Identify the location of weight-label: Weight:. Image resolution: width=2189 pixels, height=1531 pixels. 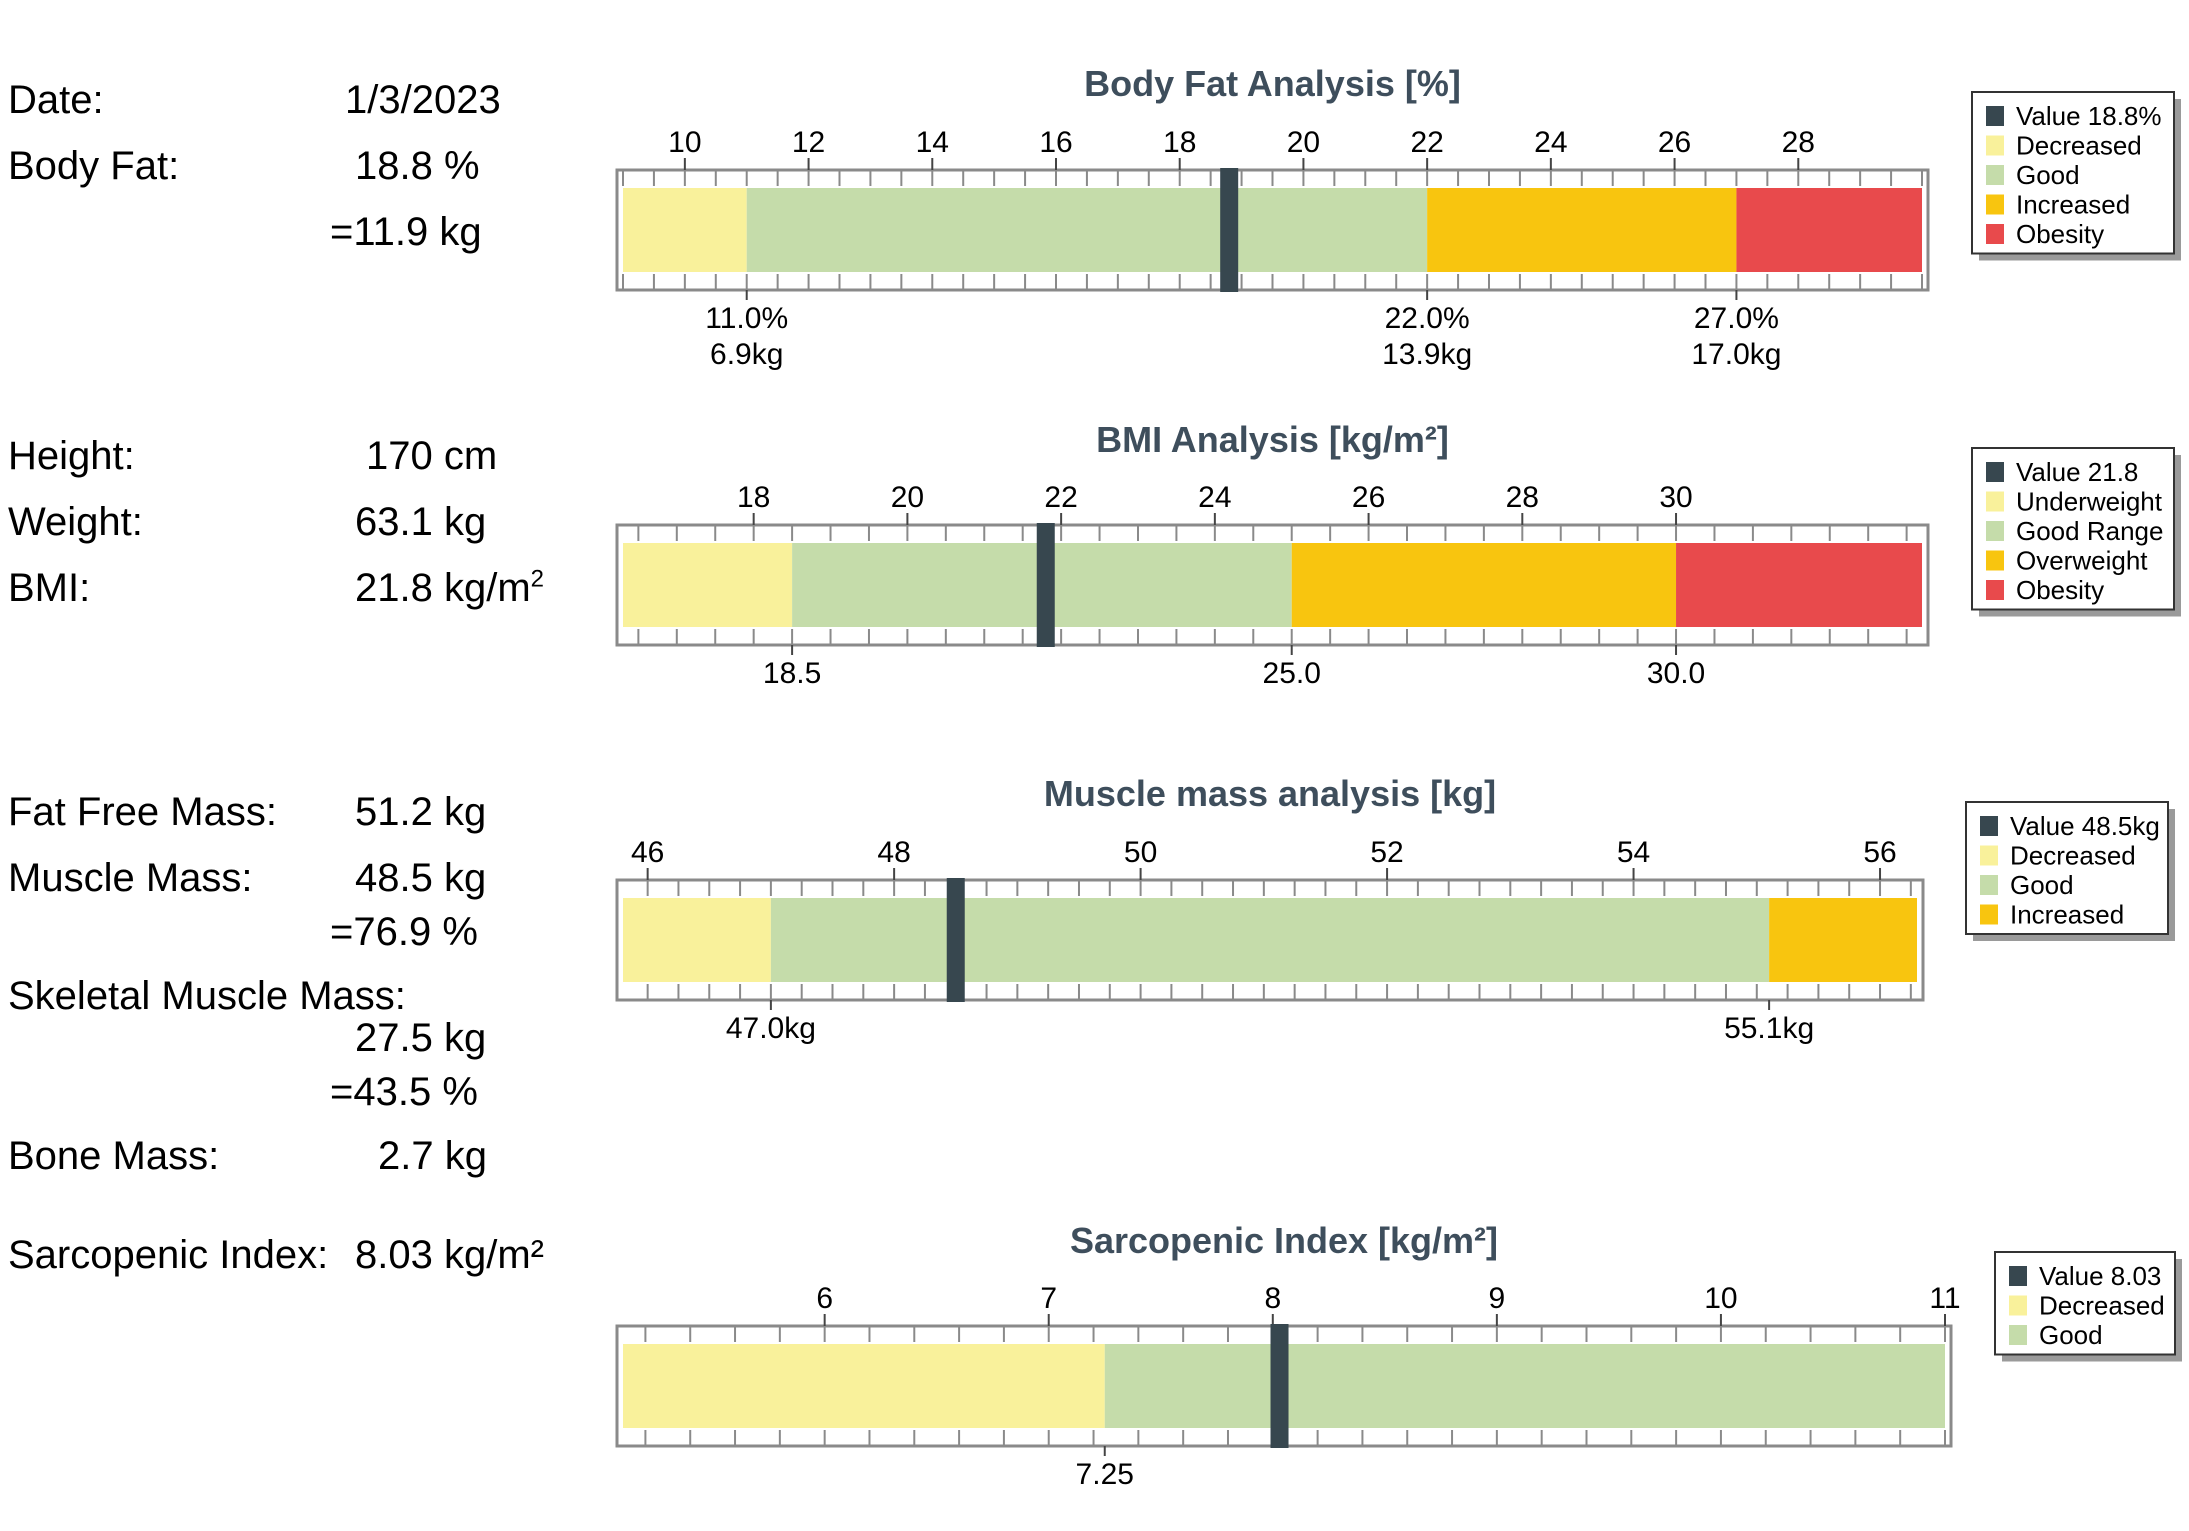
(75, 522).